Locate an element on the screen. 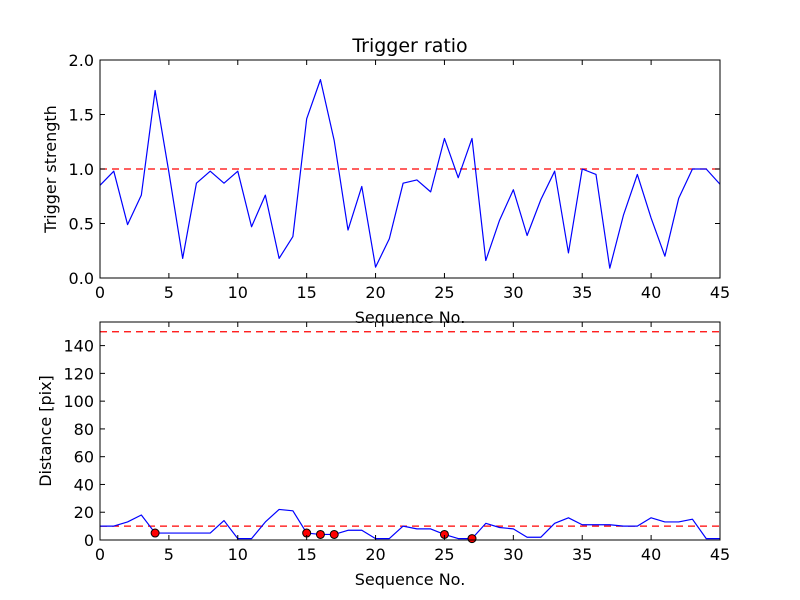  y-axis-label: Distance [pix] is located at coordinates (45, 431).